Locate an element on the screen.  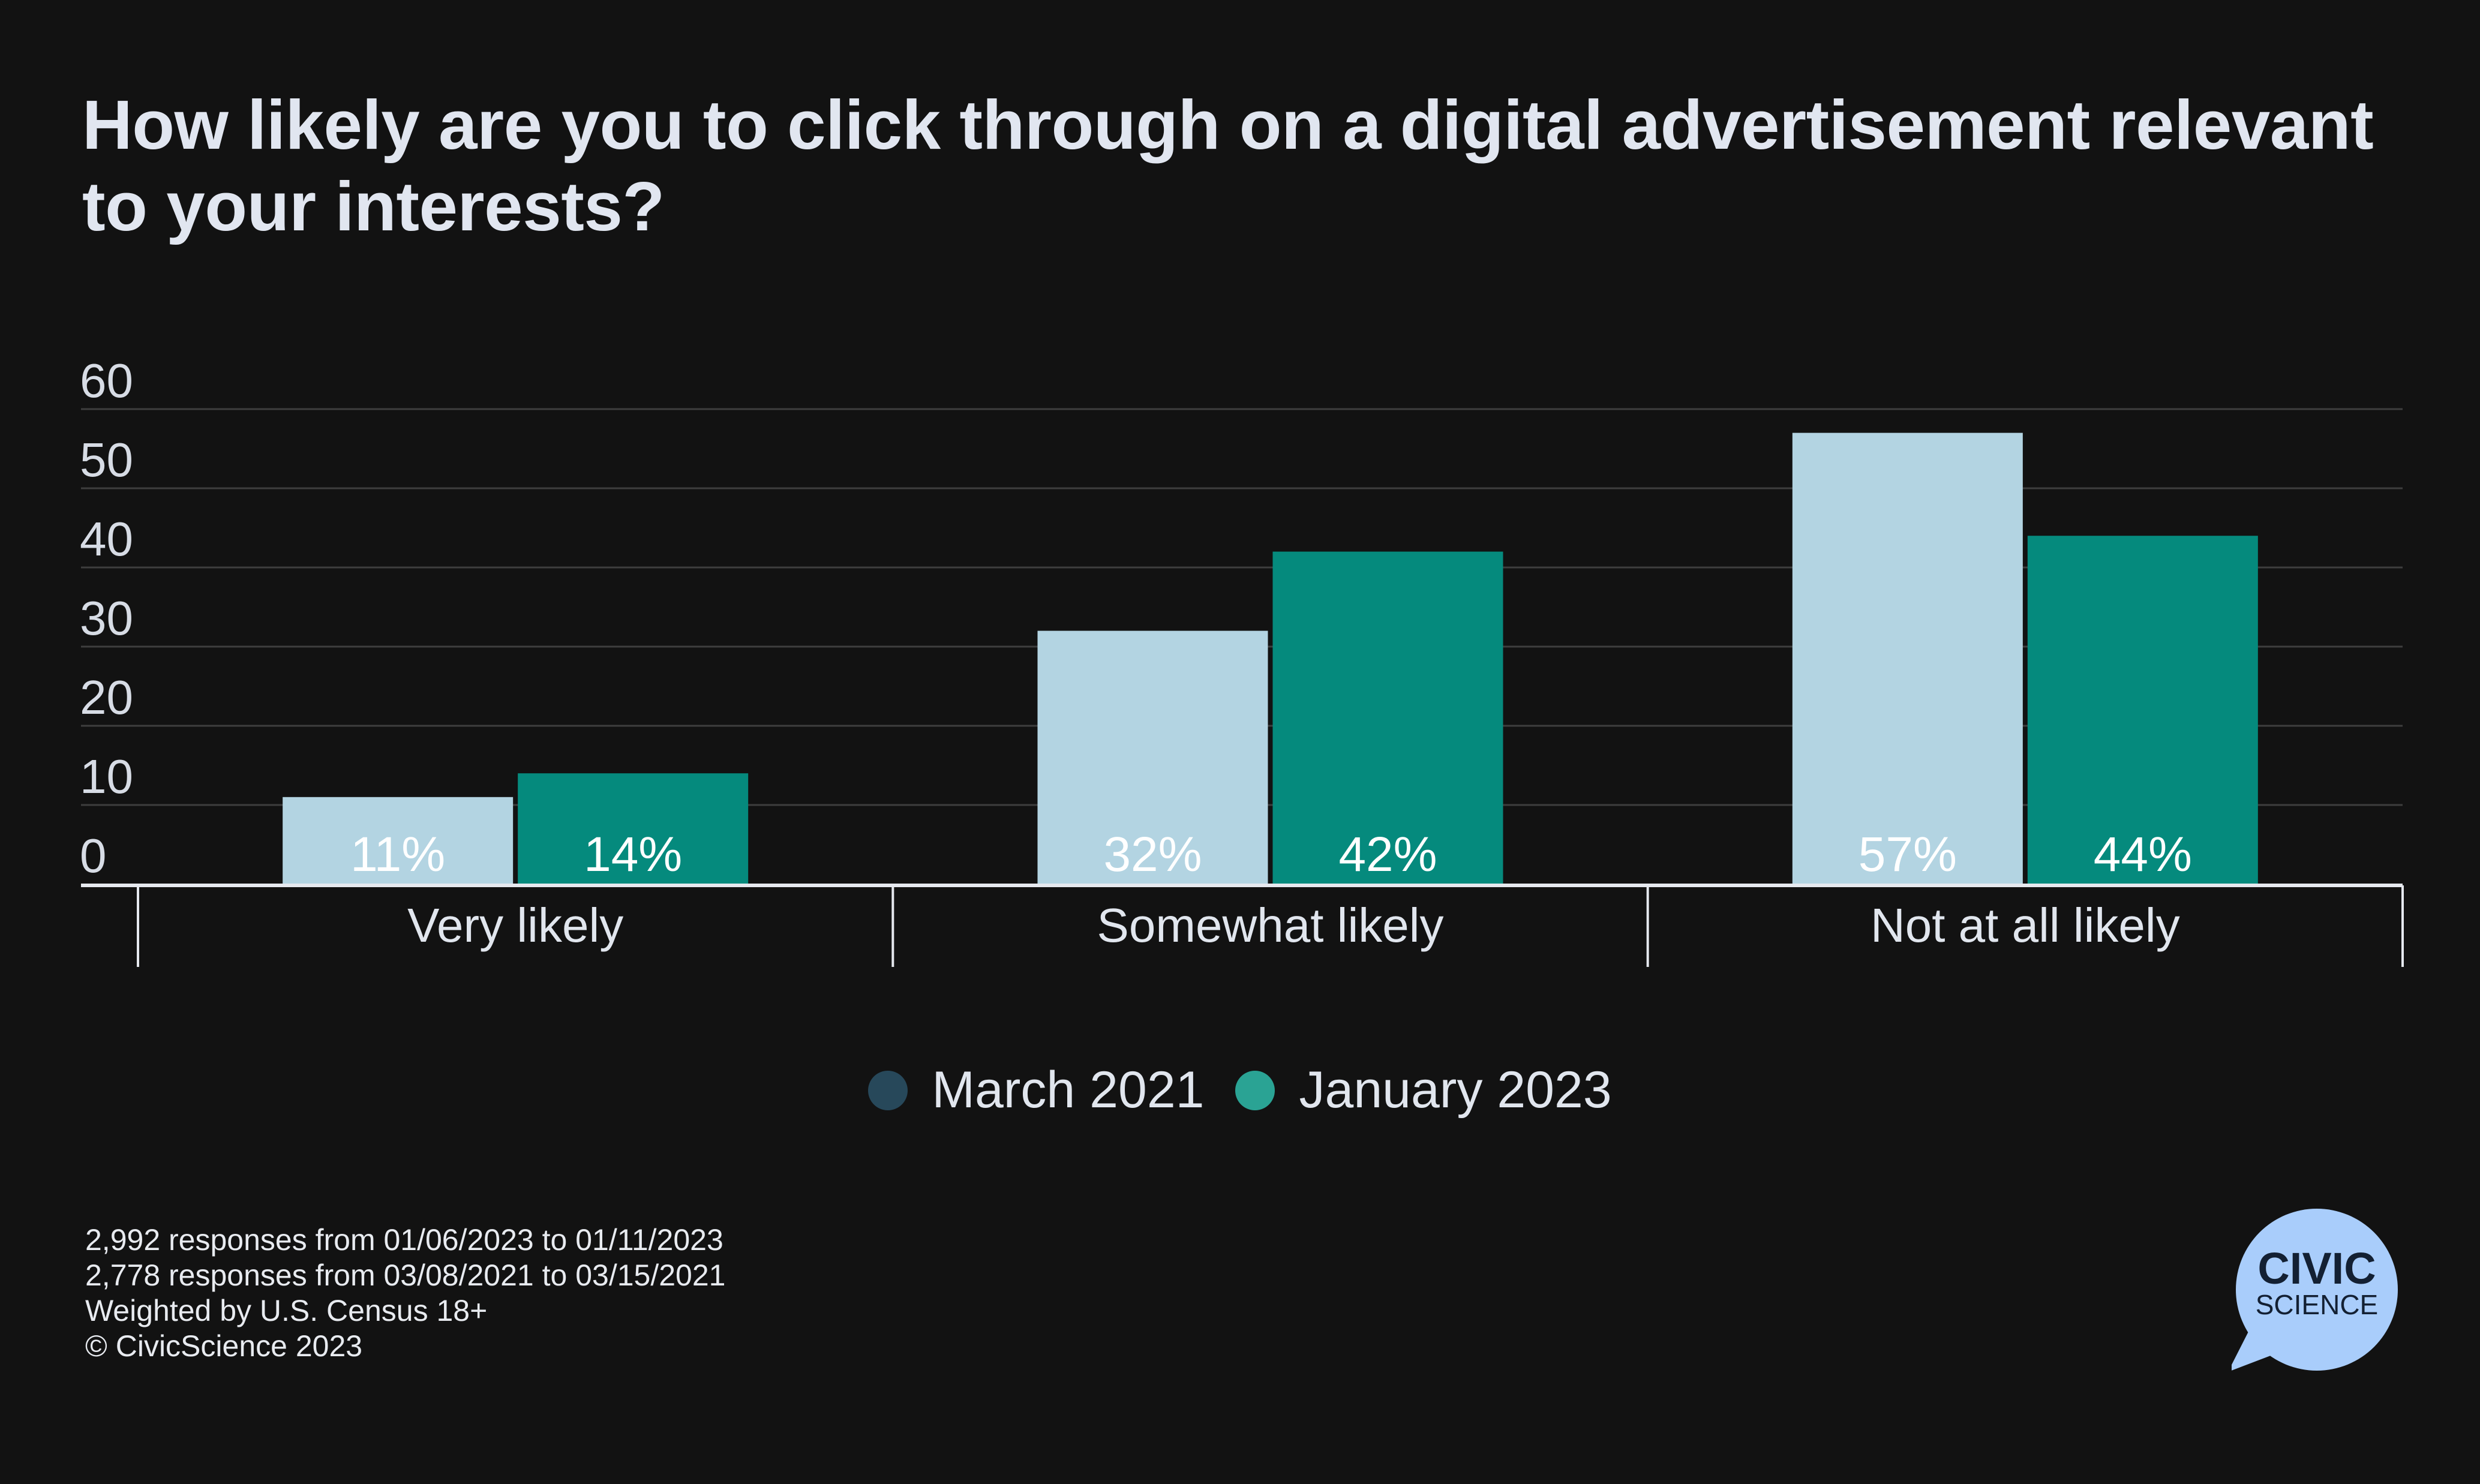
legend: March 2021 January 2023 is located at coordinates (1240, 1090).